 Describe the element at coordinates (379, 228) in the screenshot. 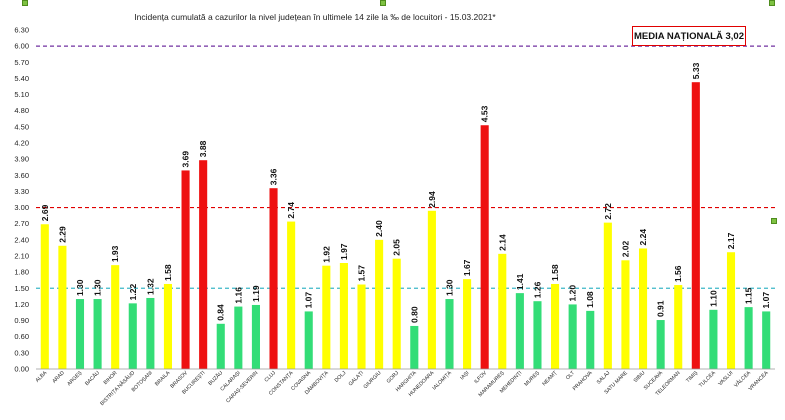

I see `value-label: 2.40` at that location.